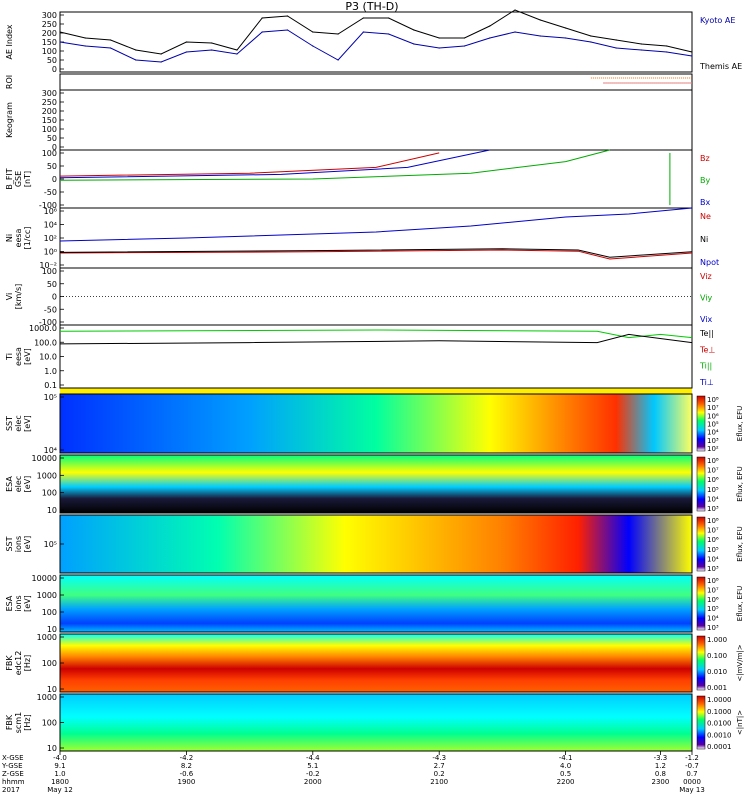 The width and height of the screenshot is (750, 800). What do you see at coordinates (719, 712) in the screenshot?
I see `fbk_b-colorbar-tick: 0.1000` at bounding box center [719, 712].